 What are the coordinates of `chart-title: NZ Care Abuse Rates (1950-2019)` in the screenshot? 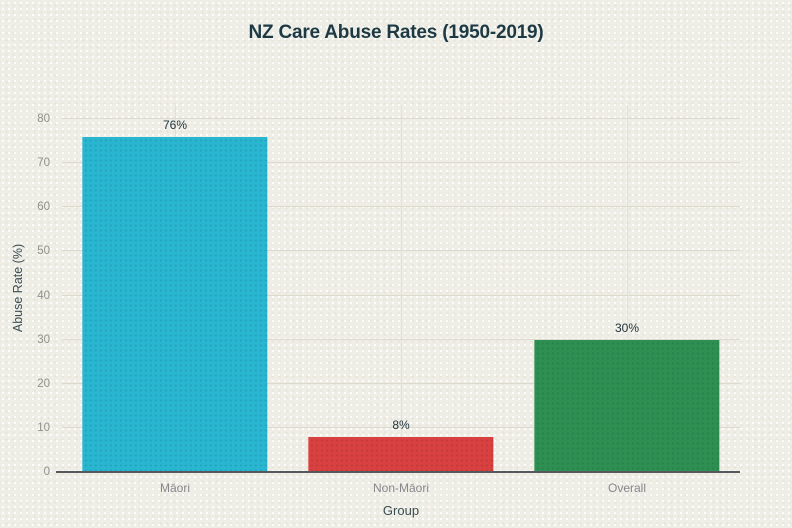 It's located at (396, 32).